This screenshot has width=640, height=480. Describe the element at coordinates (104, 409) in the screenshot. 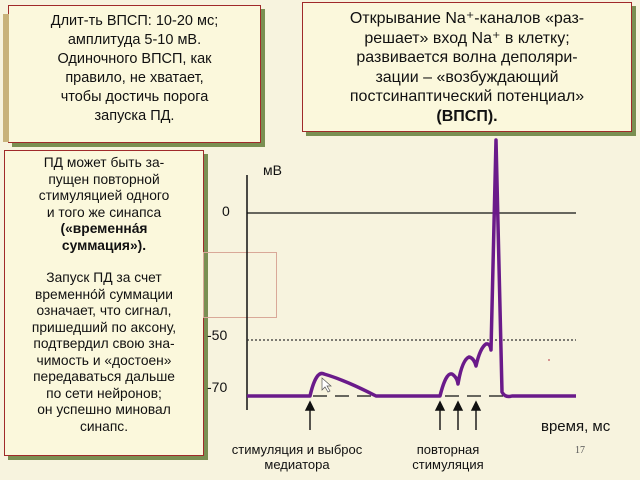

I see `note-line: он успешно миновал` at that location.